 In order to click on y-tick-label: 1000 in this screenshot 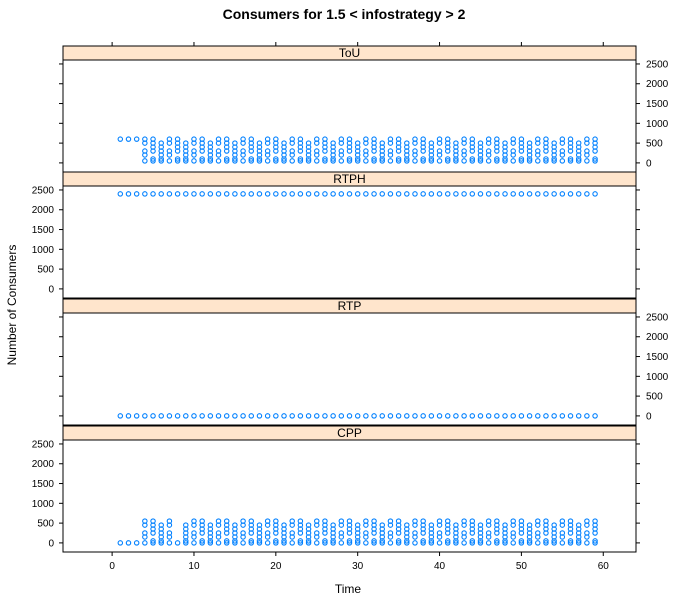, I will do `click(657, 377)`.